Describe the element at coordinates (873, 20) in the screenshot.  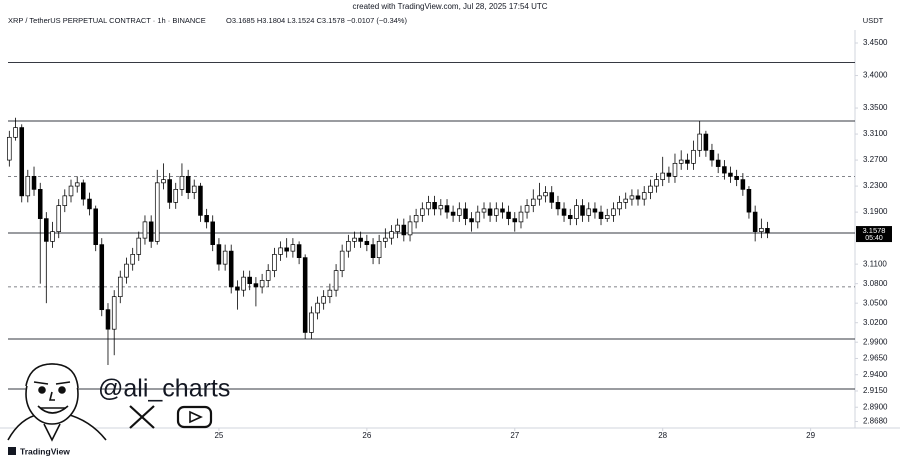
I see `y-unit: USDT` at that location.